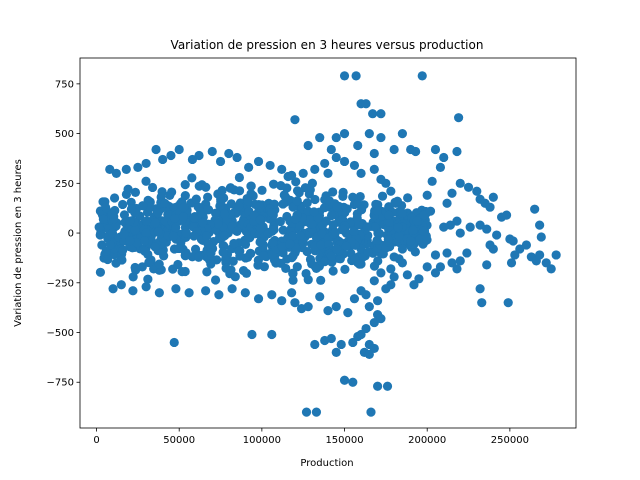  What do you see at coordinates (344, 440) in the screenshot?
I see `x-tick-label: 150000` at bounding box center [344, 440].